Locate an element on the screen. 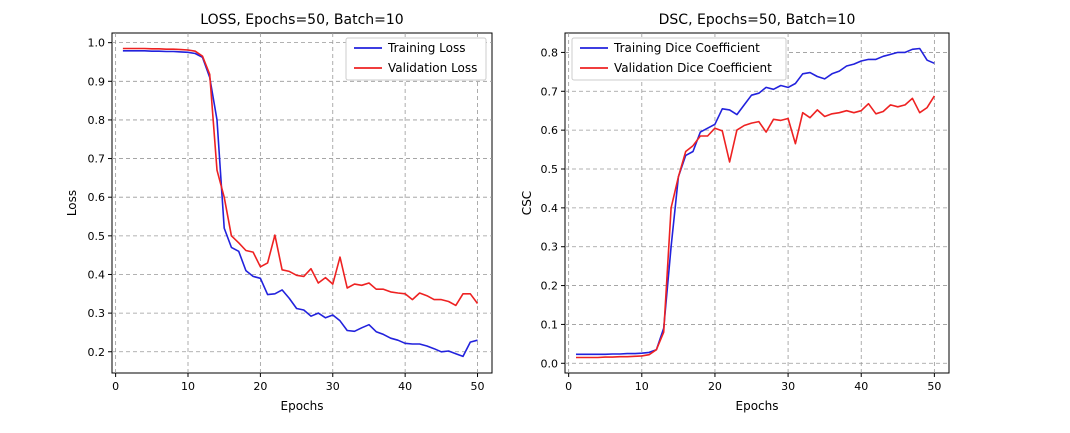  dsc-chart-title: DSC, Epochs=50, Batch=10 is located at coordinates (757, 20).